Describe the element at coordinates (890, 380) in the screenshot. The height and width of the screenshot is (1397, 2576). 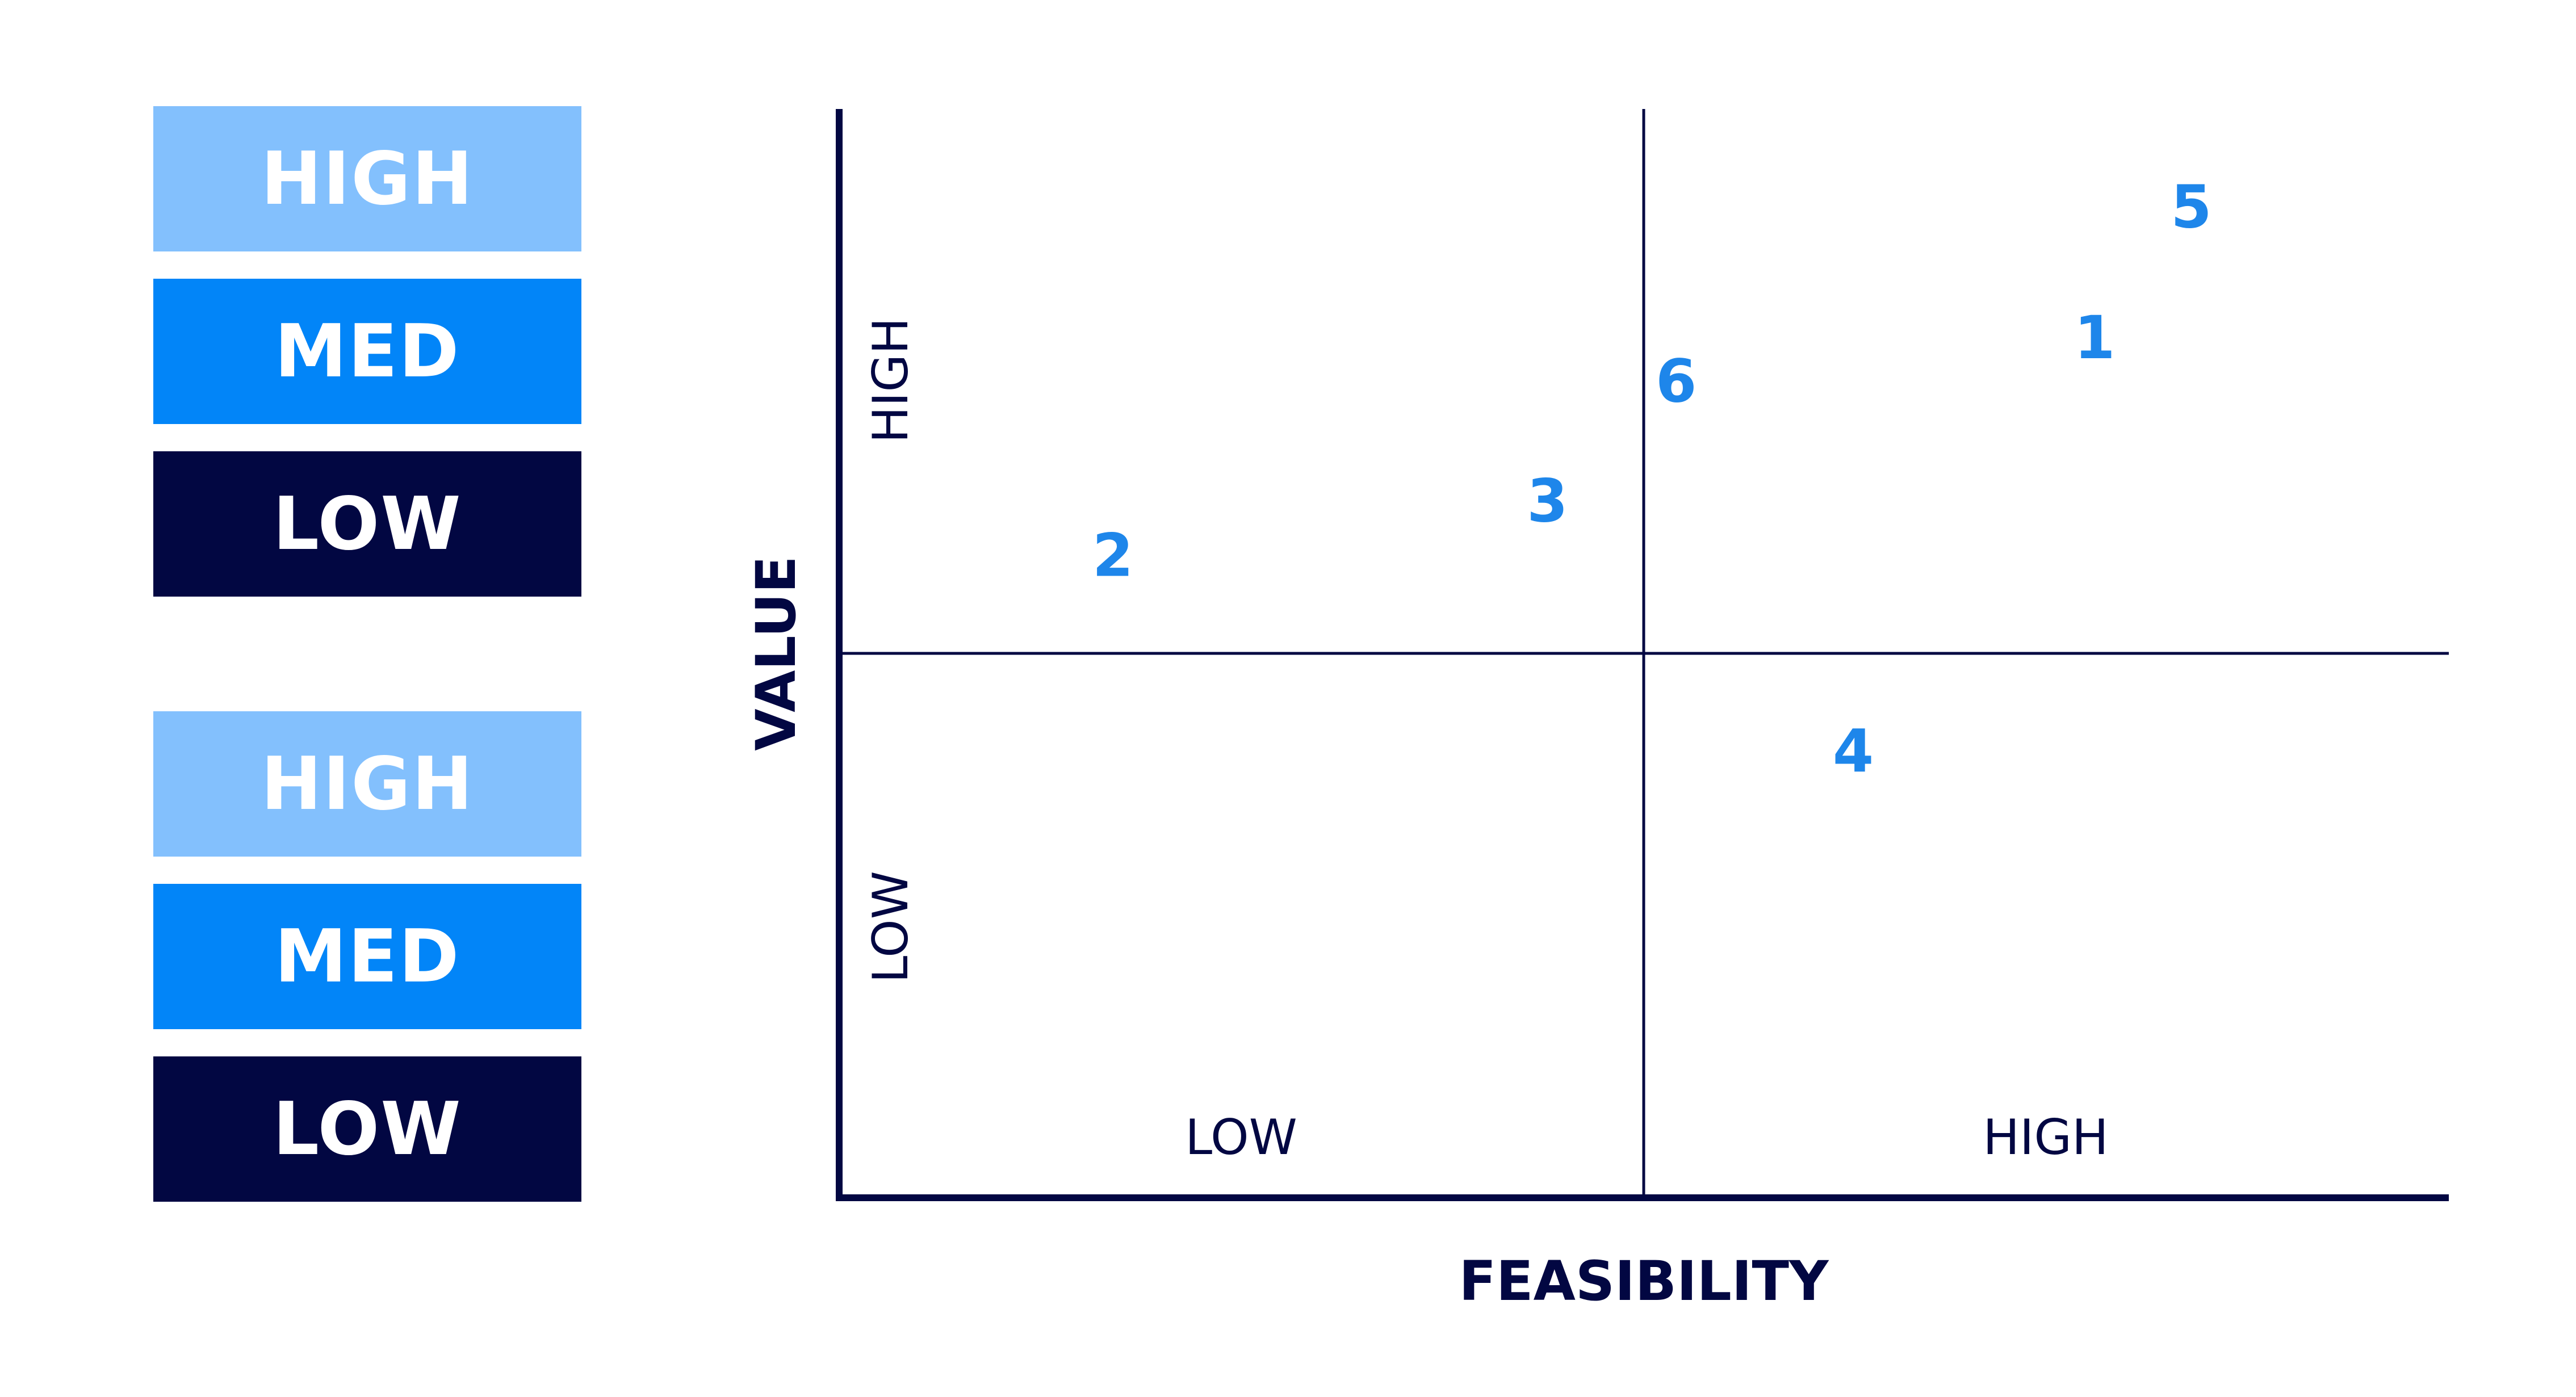
I see `y-high-label: HIGH` at that location.